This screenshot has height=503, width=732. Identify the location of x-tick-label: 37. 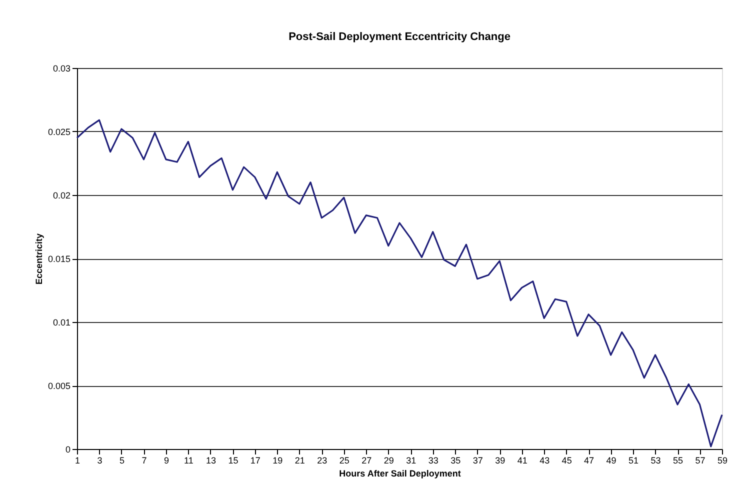
(477, 461).